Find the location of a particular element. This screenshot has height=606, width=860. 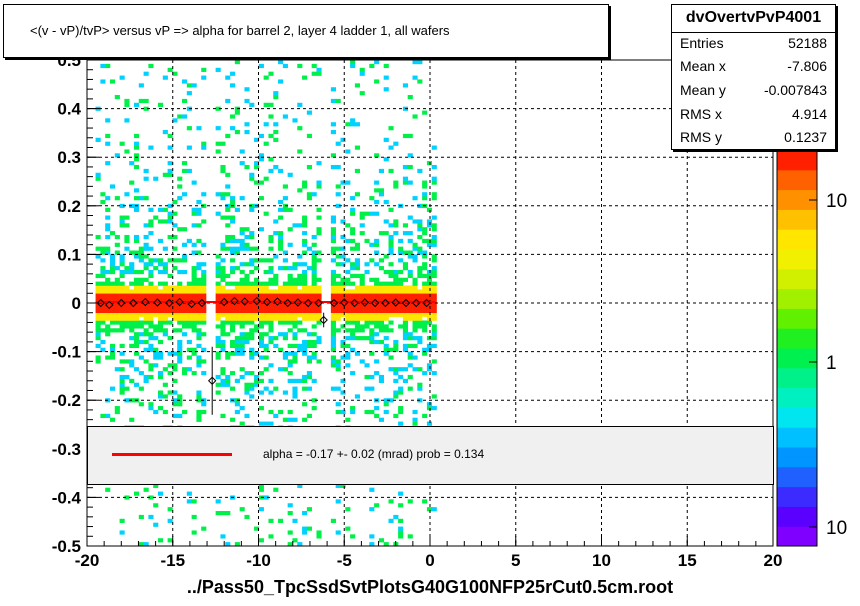

profile-point is located at coordinates (157, 302).